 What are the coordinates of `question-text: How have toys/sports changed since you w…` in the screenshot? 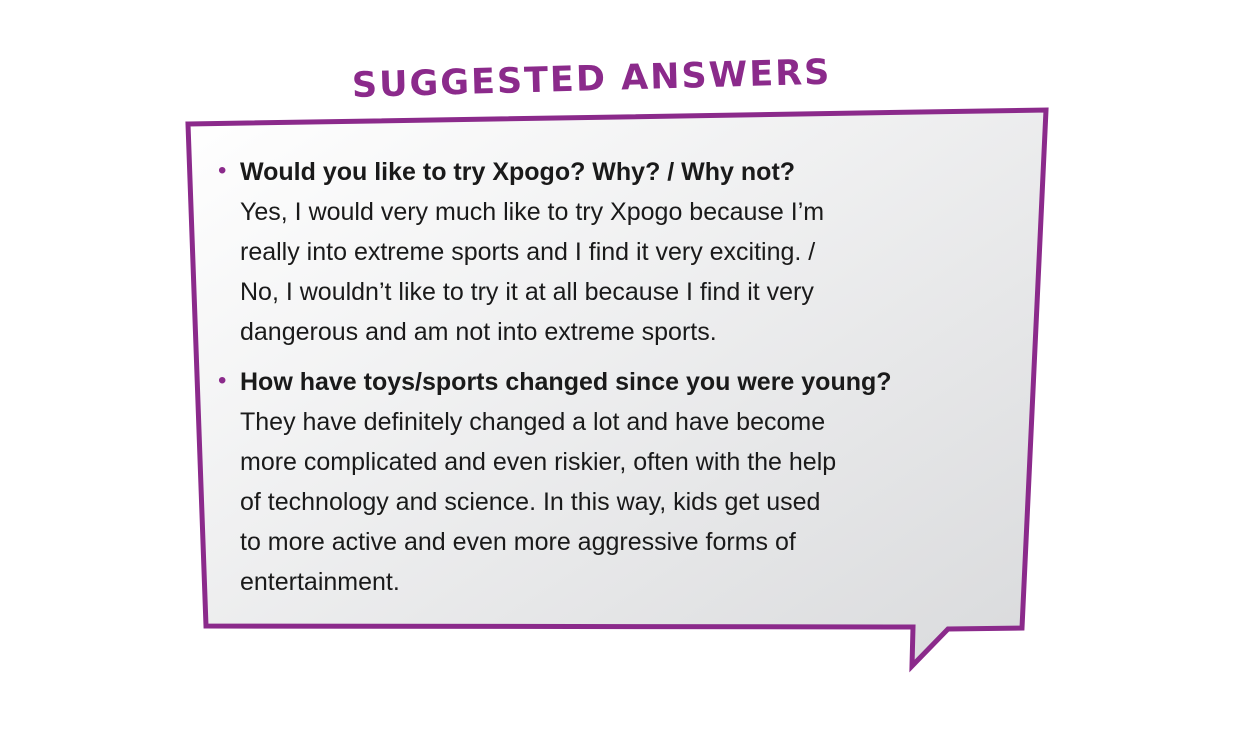 It's located at (566, 382).